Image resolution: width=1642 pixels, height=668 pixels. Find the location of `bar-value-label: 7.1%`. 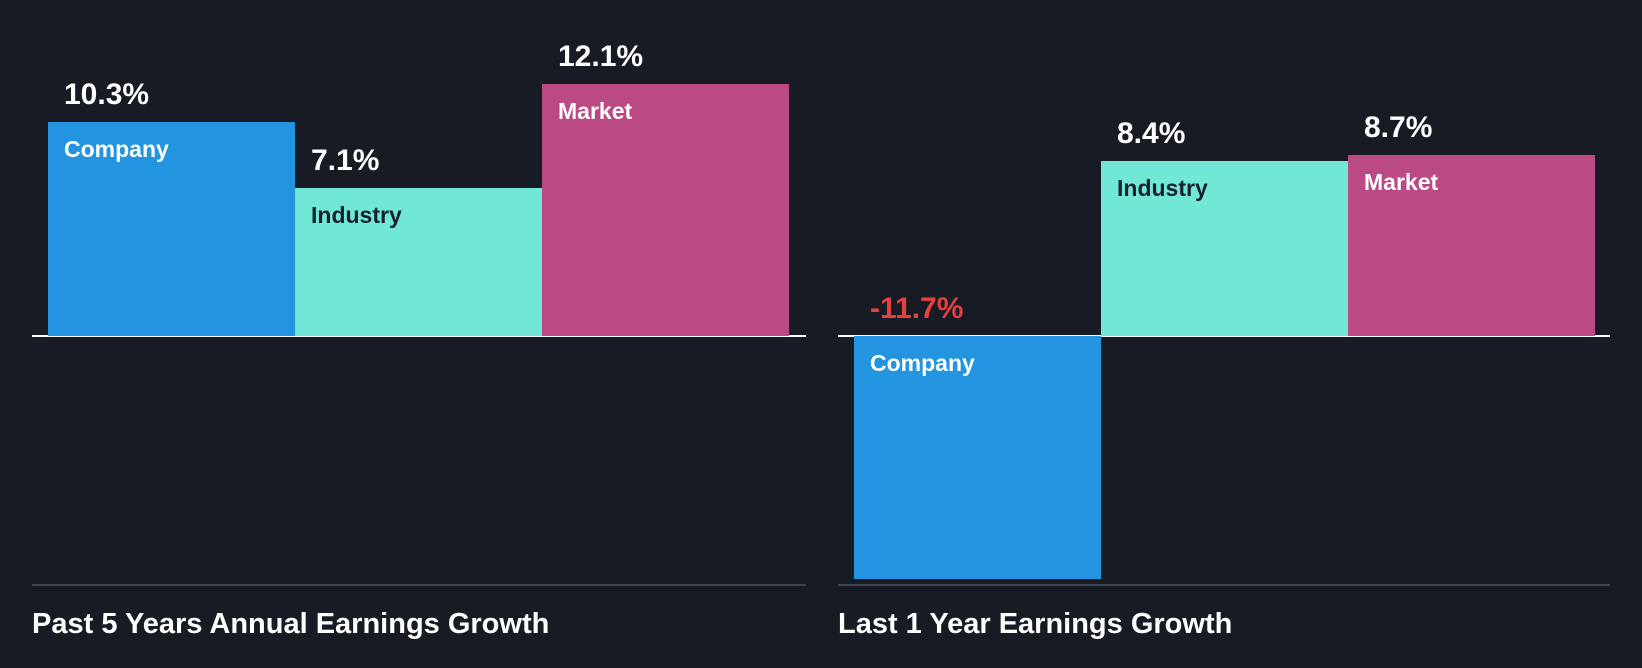

bar-value-label: 7.1% is located at coordinates (345, 161).